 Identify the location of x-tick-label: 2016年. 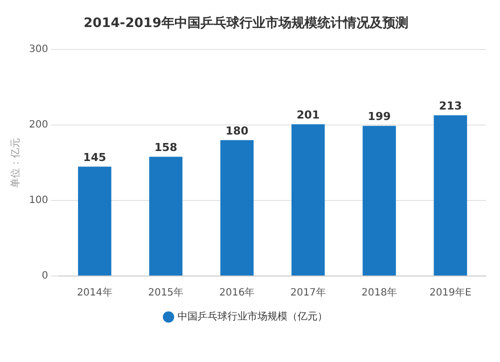
(237, 292).